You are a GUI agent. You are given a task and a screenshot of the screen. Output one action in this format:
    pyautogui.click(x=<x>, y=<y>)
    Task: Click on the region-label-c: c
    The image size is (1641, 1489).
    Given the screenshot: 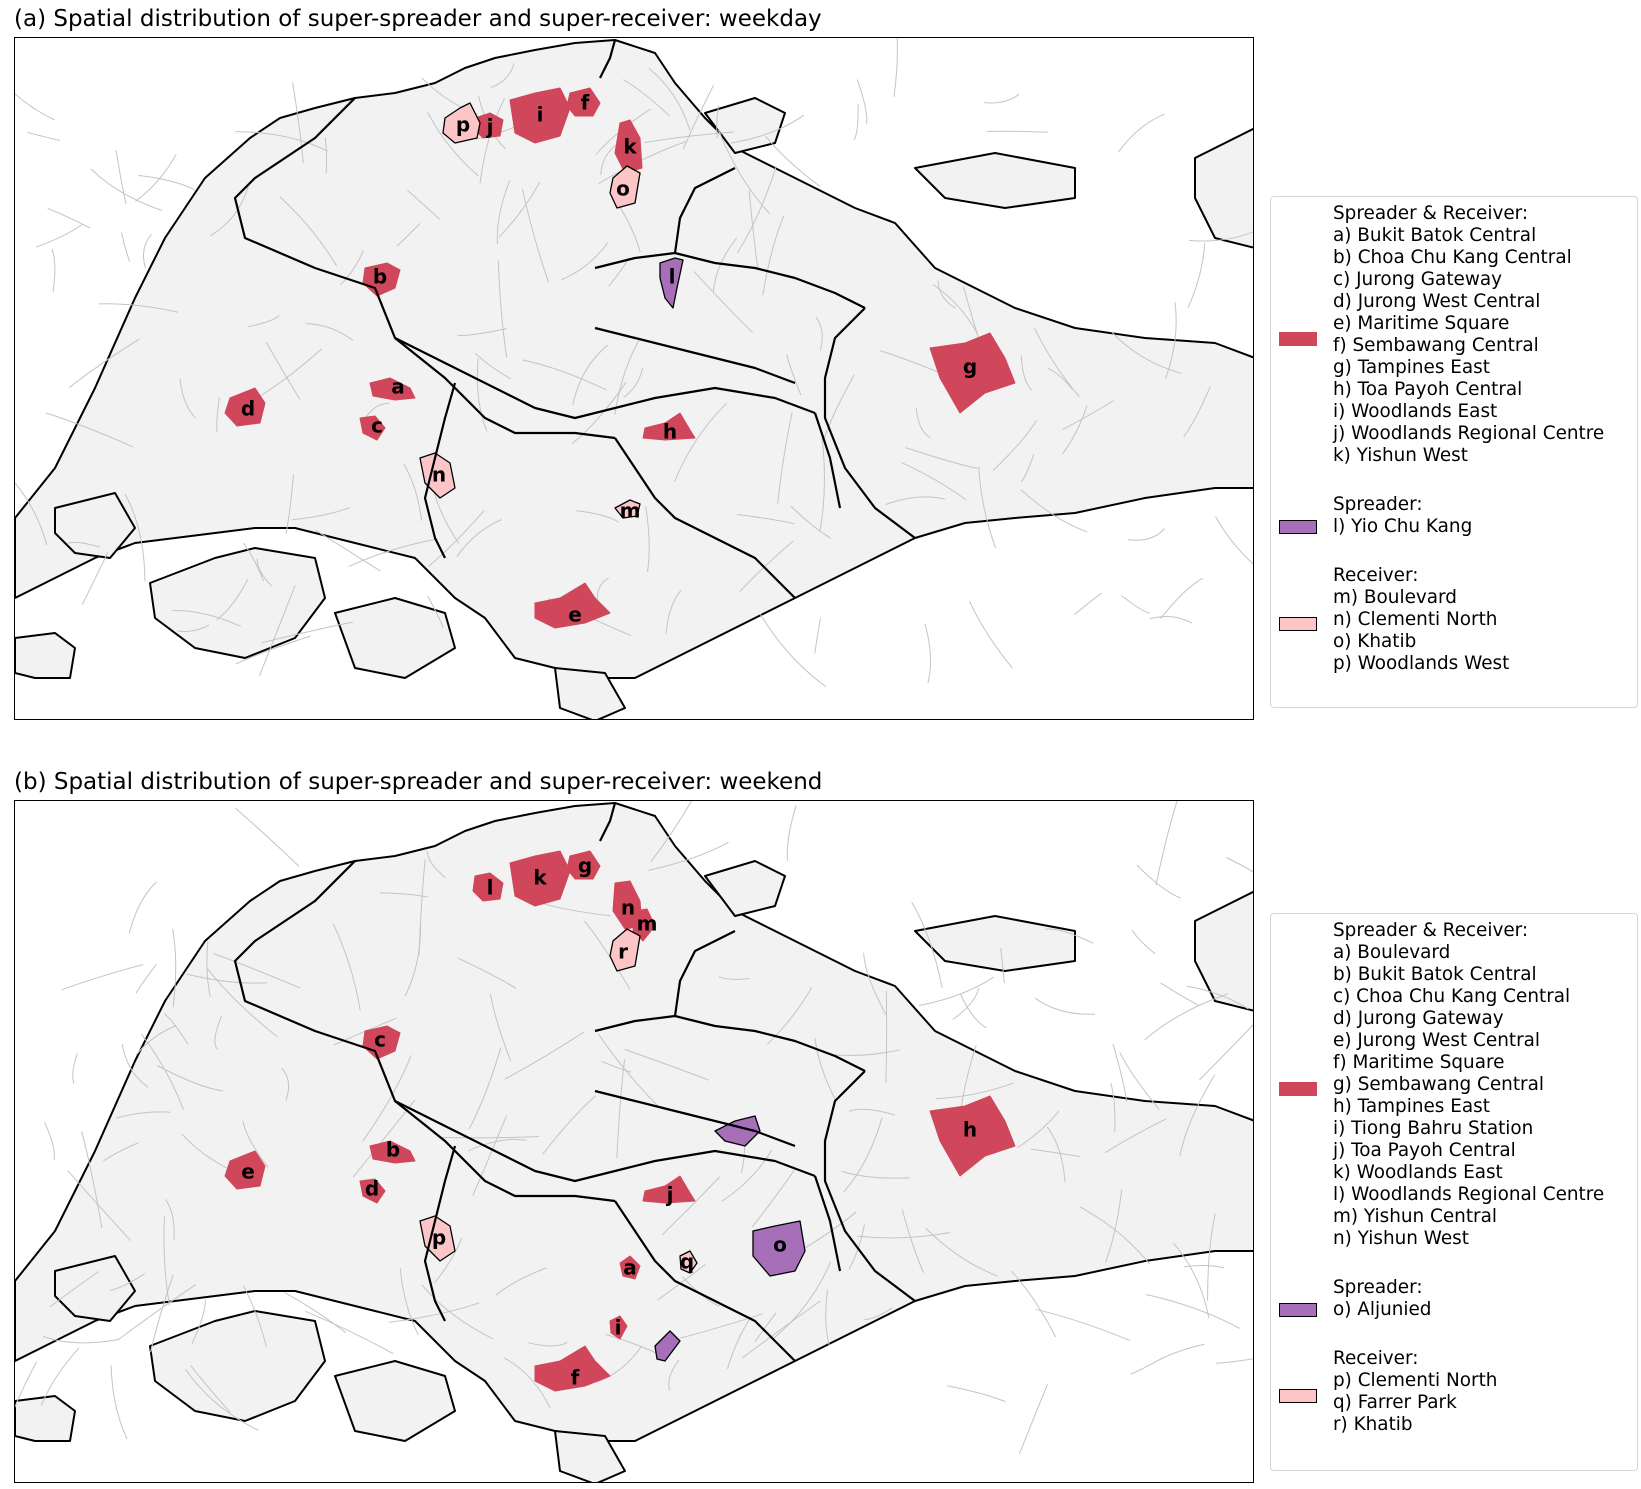 What is the action you would take?
    pyautogui.click(x=380, y=1040)
    